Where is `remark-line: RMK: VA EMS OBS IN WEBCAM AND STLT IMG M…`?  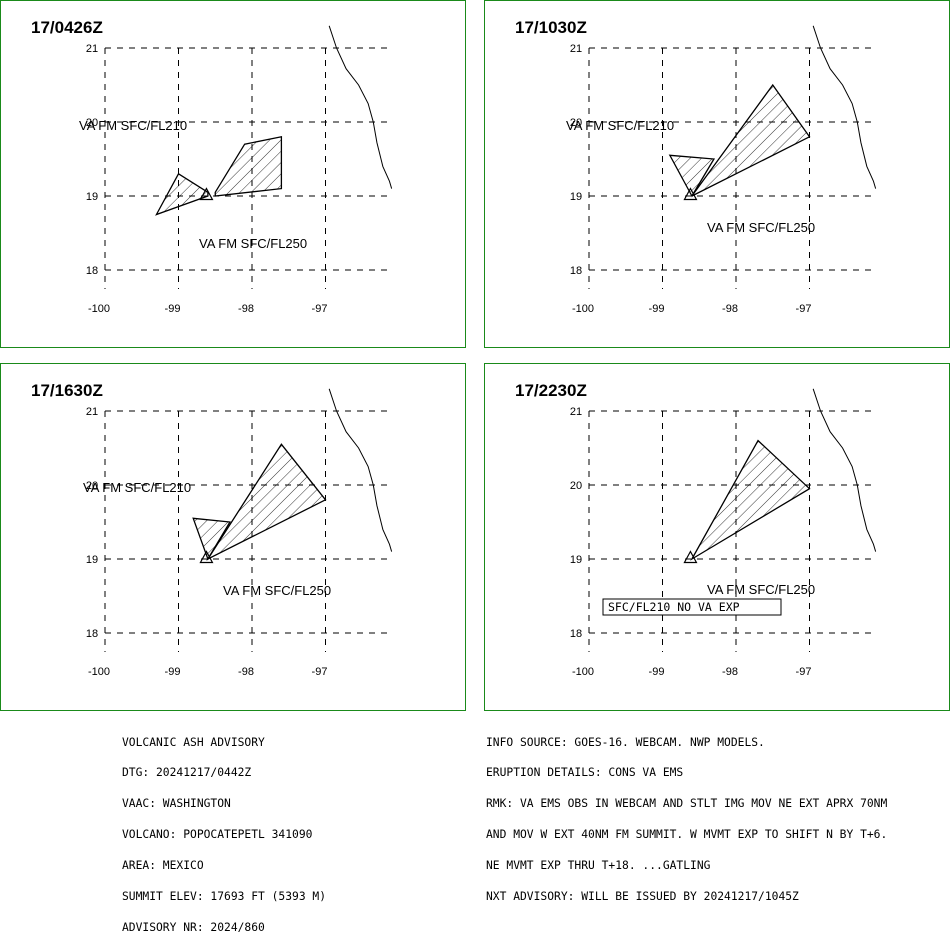
remark-line: RMK: VA EMS OBS IN WEBCAM AND STLT IMG M… is located at coordinates (687, 804).